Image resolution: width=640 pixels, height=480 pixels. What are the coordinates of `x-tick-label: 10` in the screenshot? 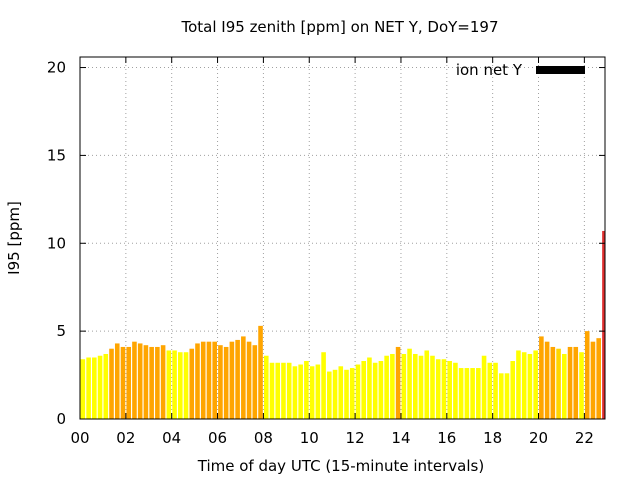 It's located at (309, 438).